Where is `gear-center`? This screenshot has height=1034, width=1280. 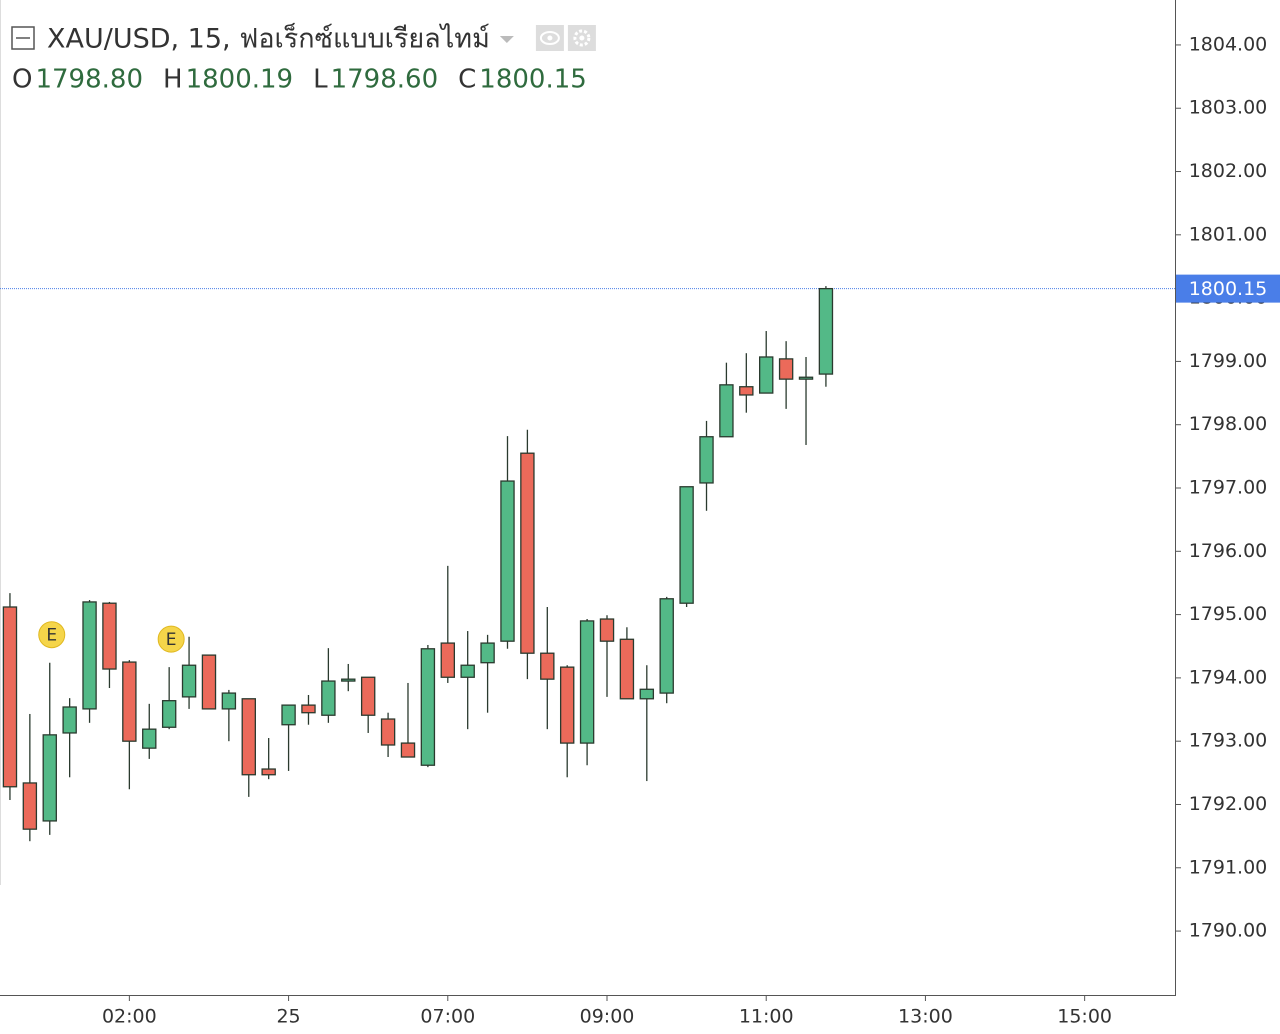 gear-center is located at coordinates (582, 38).